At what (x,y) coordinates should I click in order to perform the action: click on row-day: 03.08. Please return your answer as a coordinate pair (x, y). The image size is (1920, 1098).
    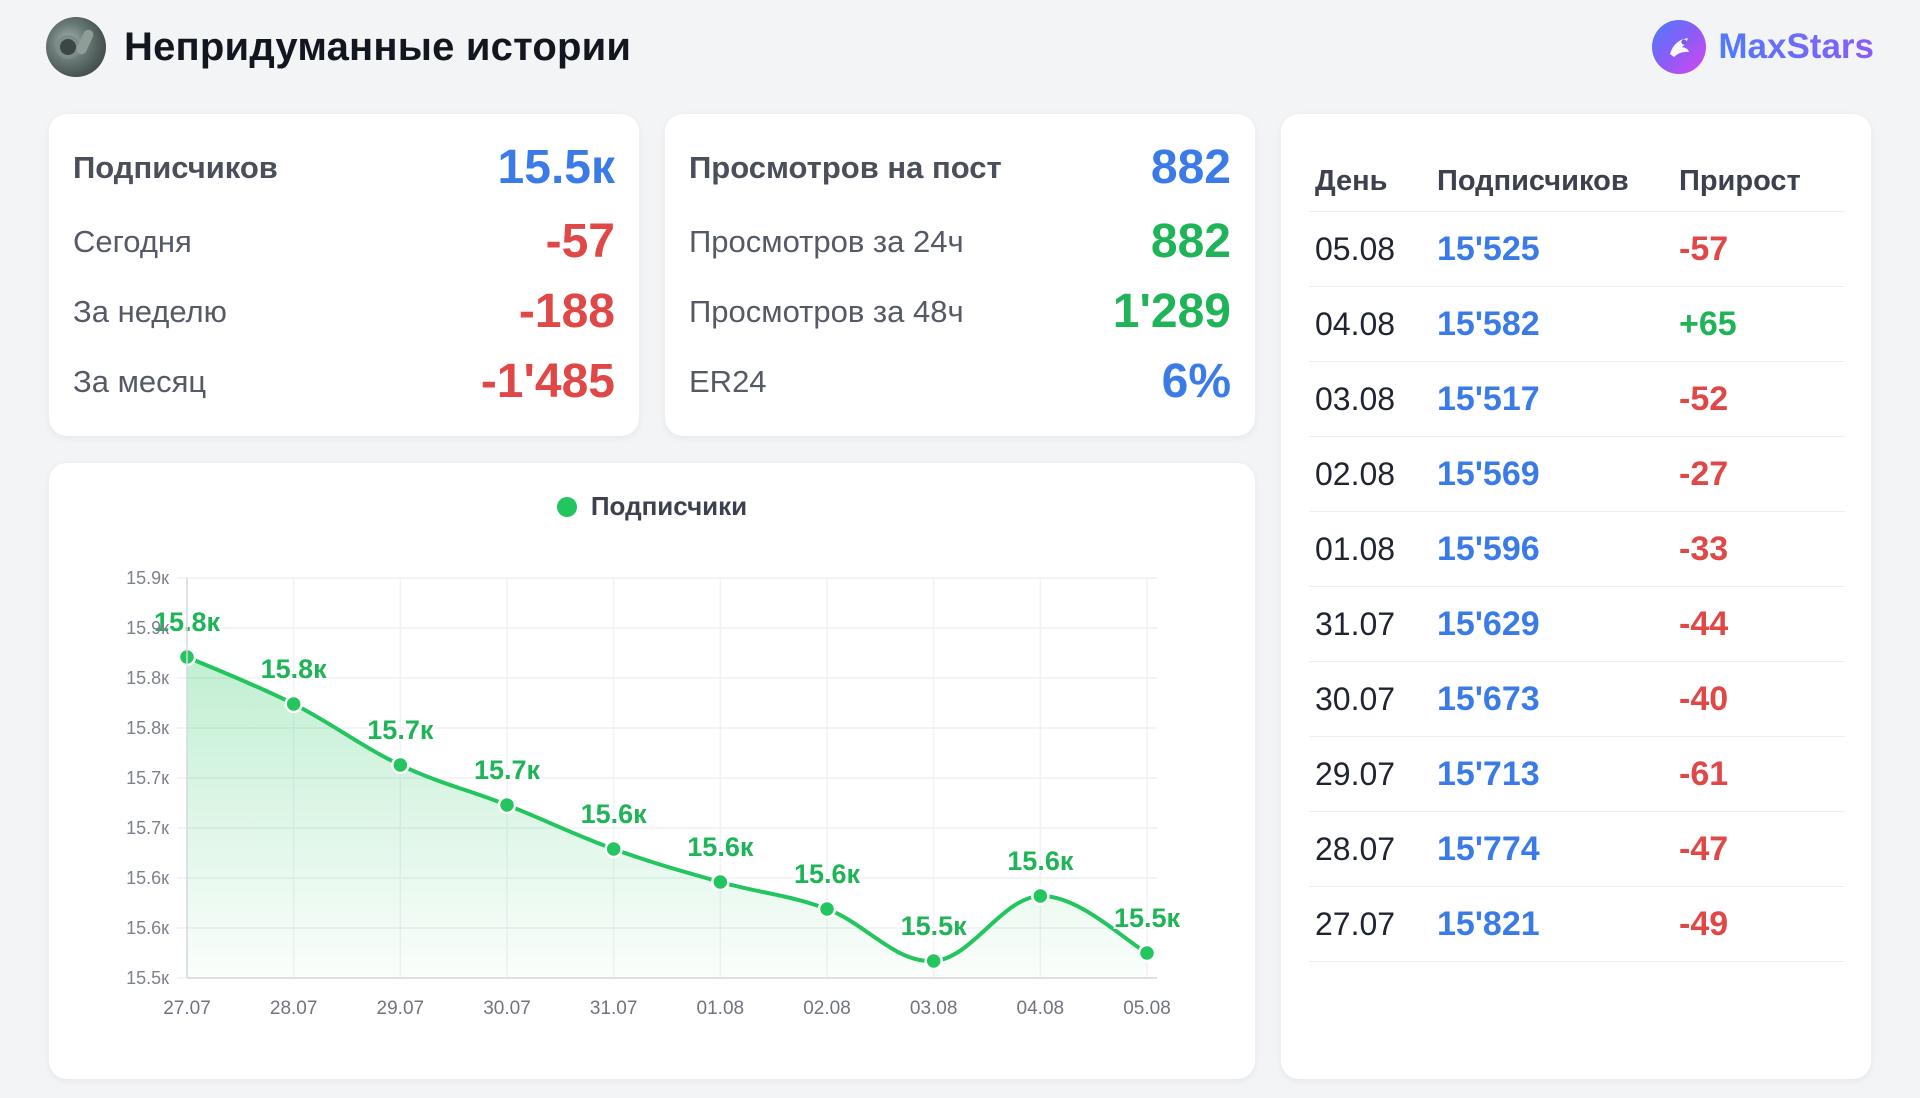
    Looking at the image, I should click on (1355, 398).